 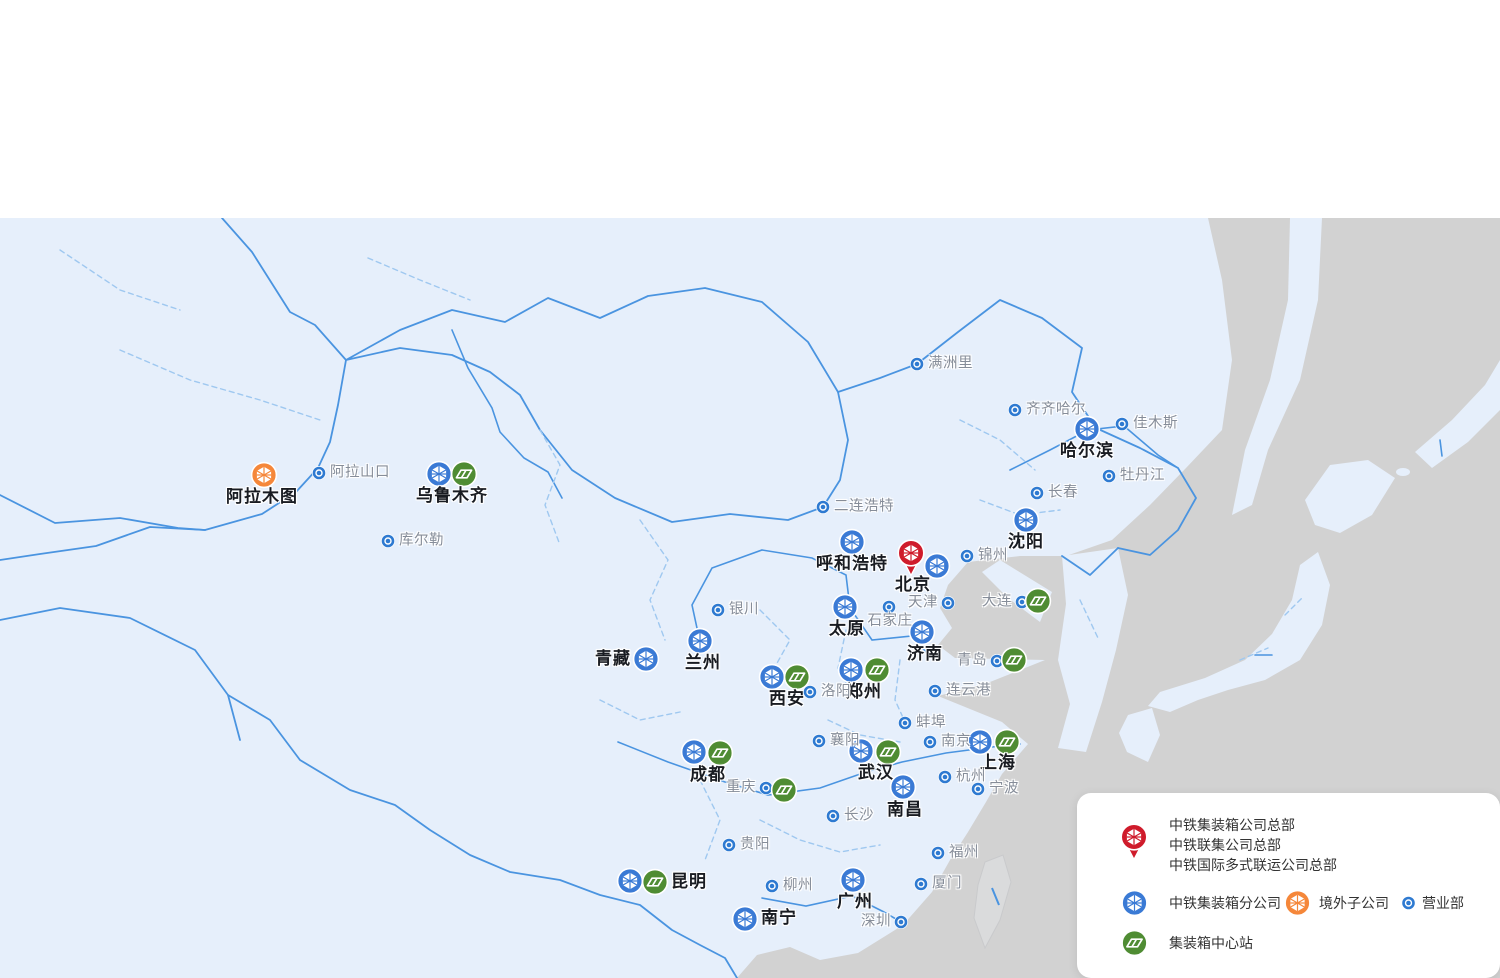 I want to click on city-label-shanghai: 上海, so click(x=998, y=762).